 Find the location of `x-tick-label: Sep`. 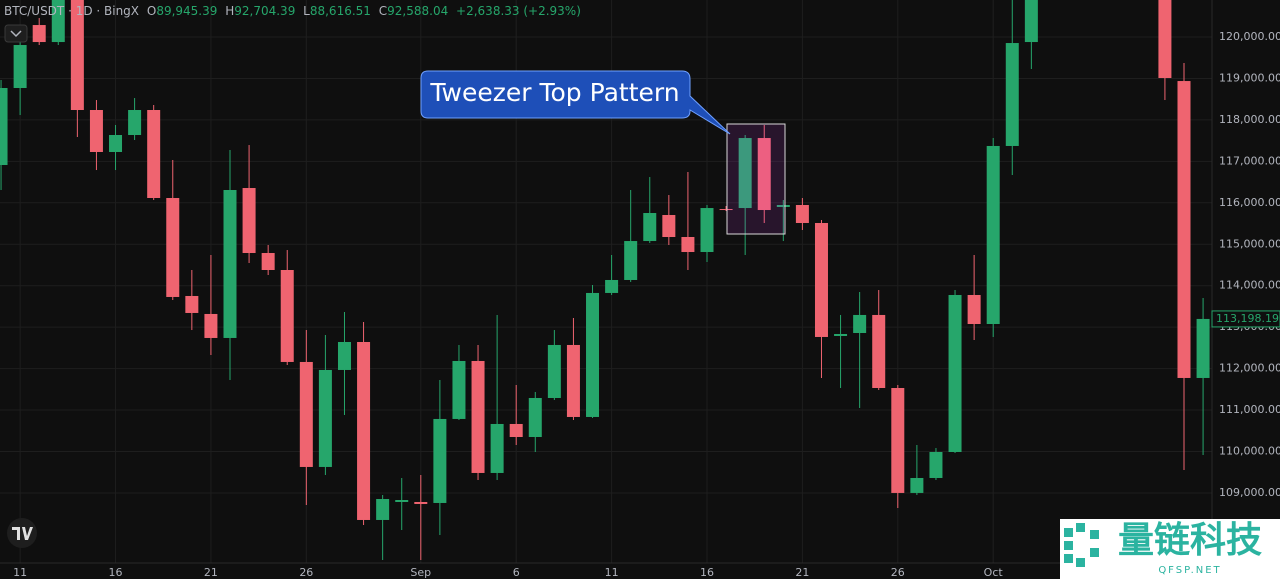

x-tick-label: Sep is located at coordinates (420, 572).